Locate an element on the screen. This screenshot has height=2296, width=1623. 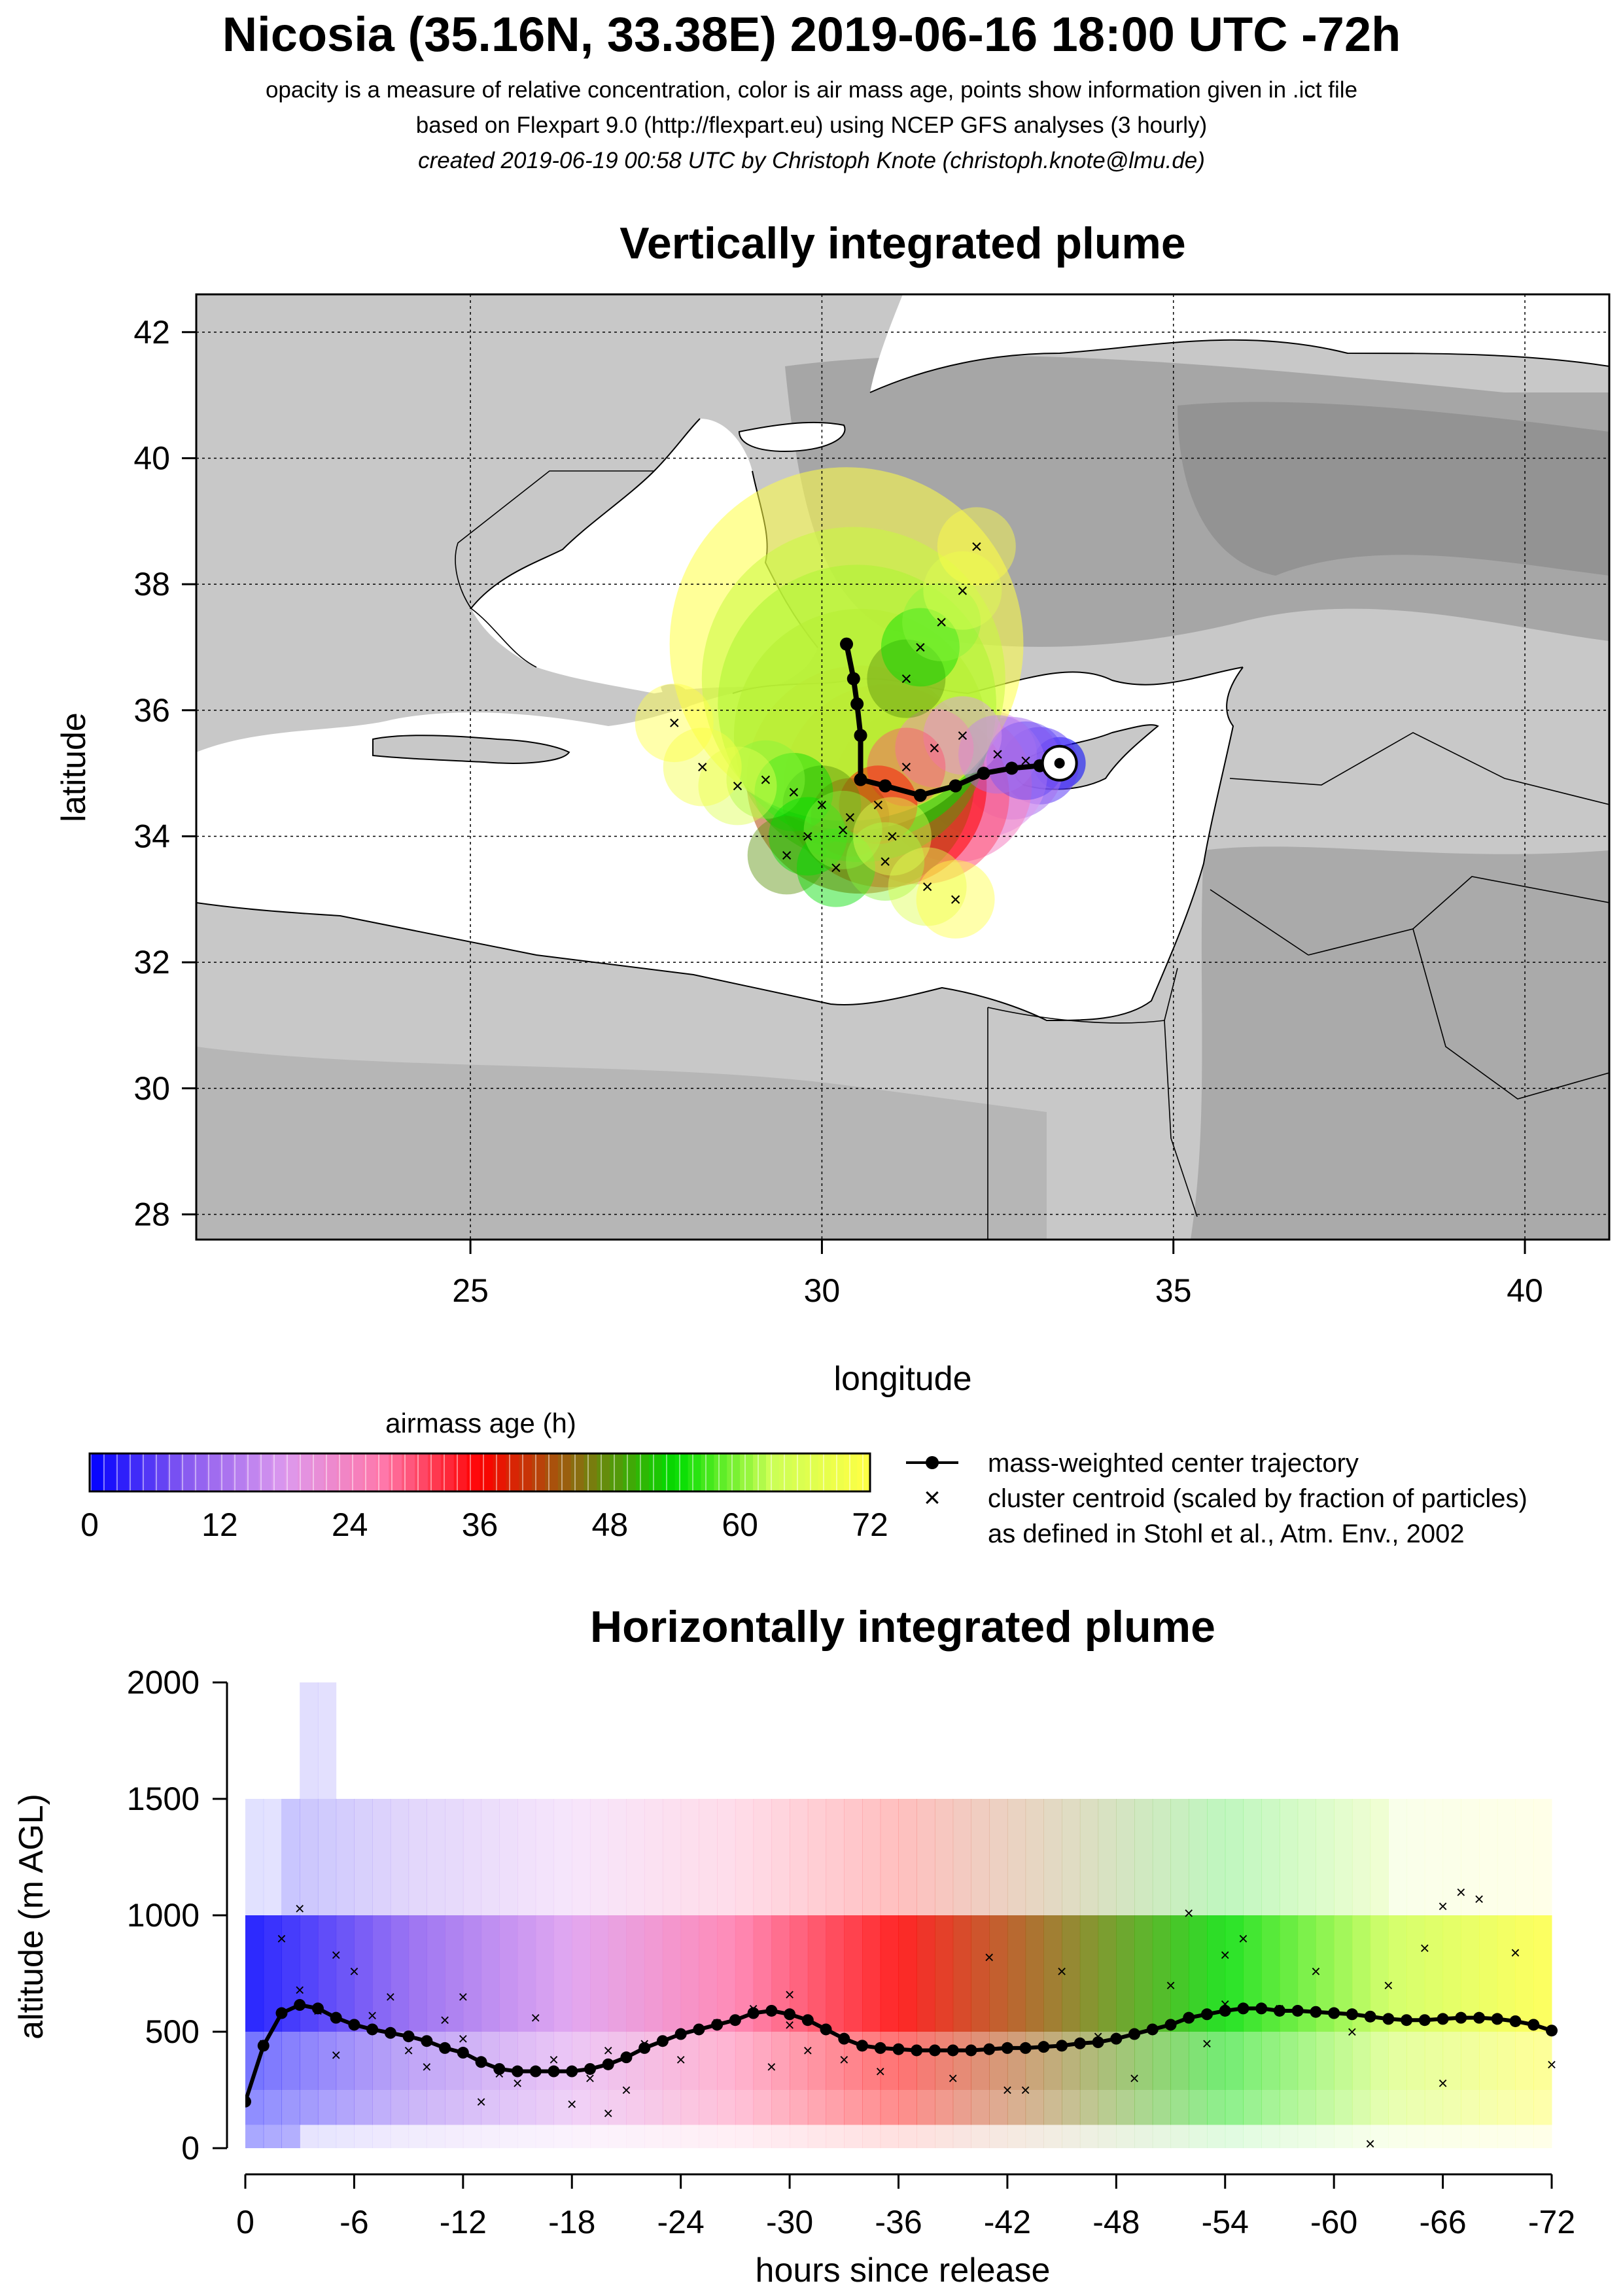
profile-xtick-label: -24 is located at coordinates (681, 2222).